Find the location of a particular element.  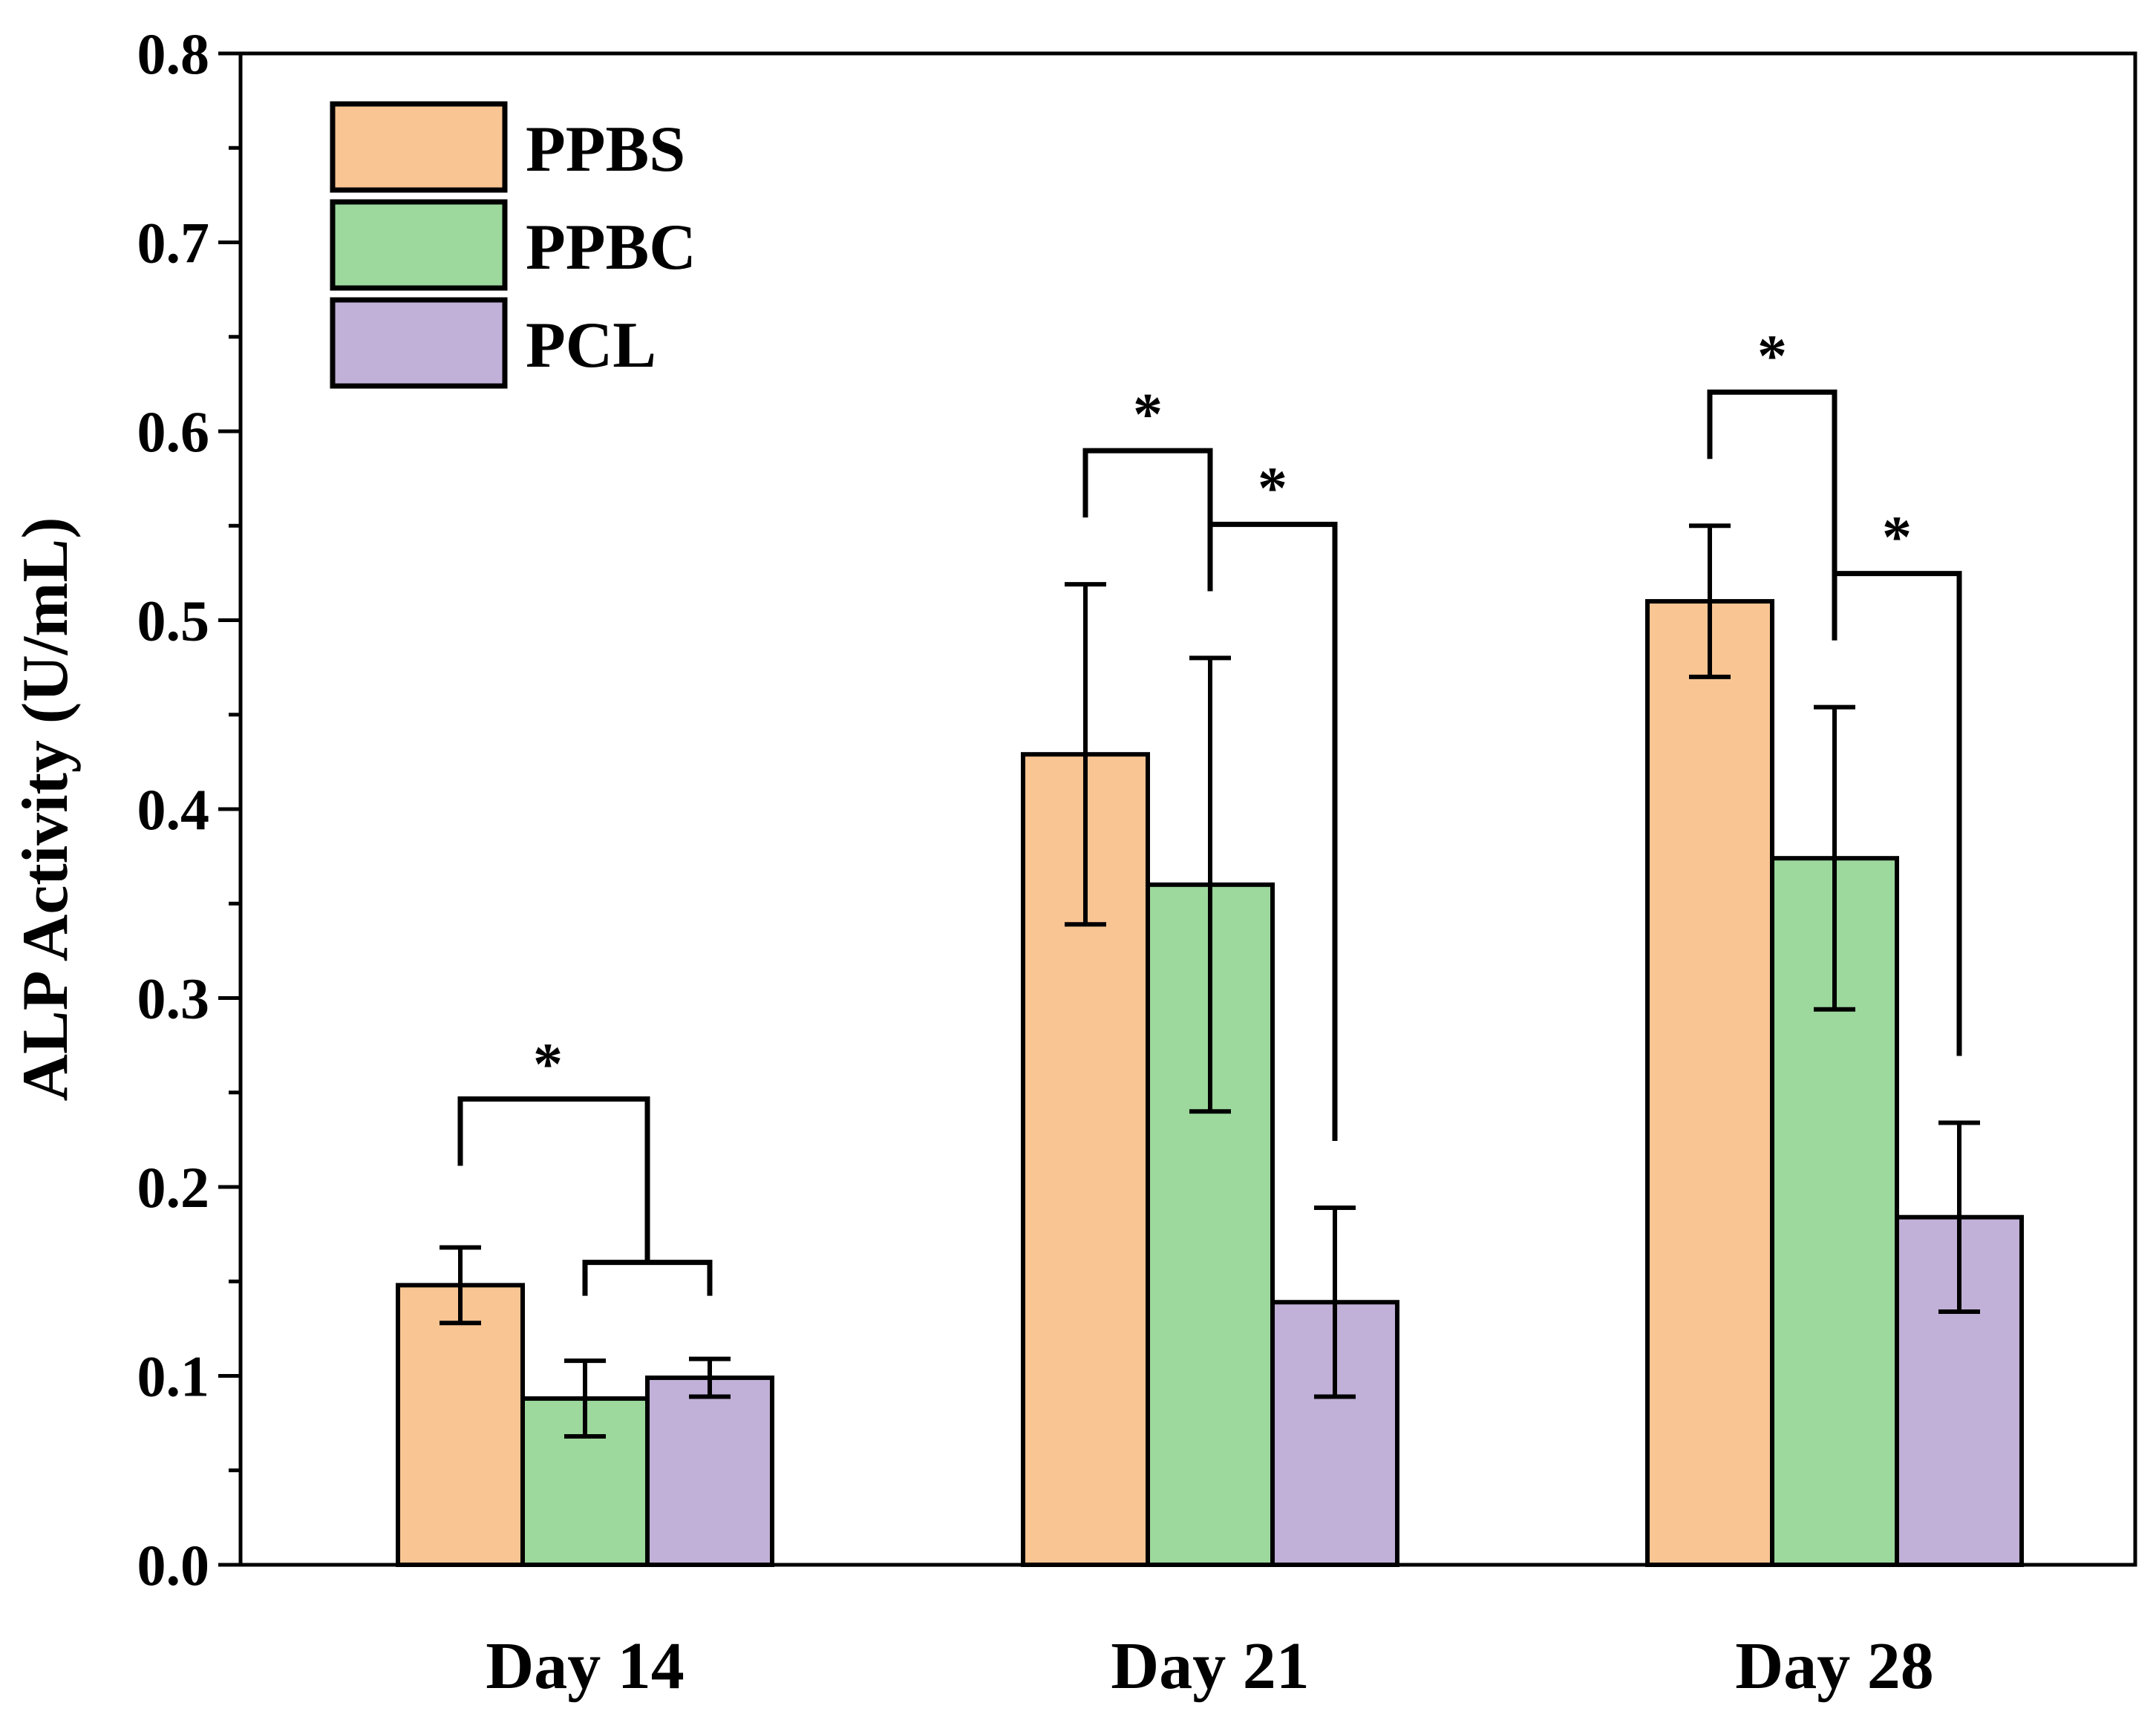

y-axis-title: ALP Activity (U/mL) is located at coordinates (46, 809).